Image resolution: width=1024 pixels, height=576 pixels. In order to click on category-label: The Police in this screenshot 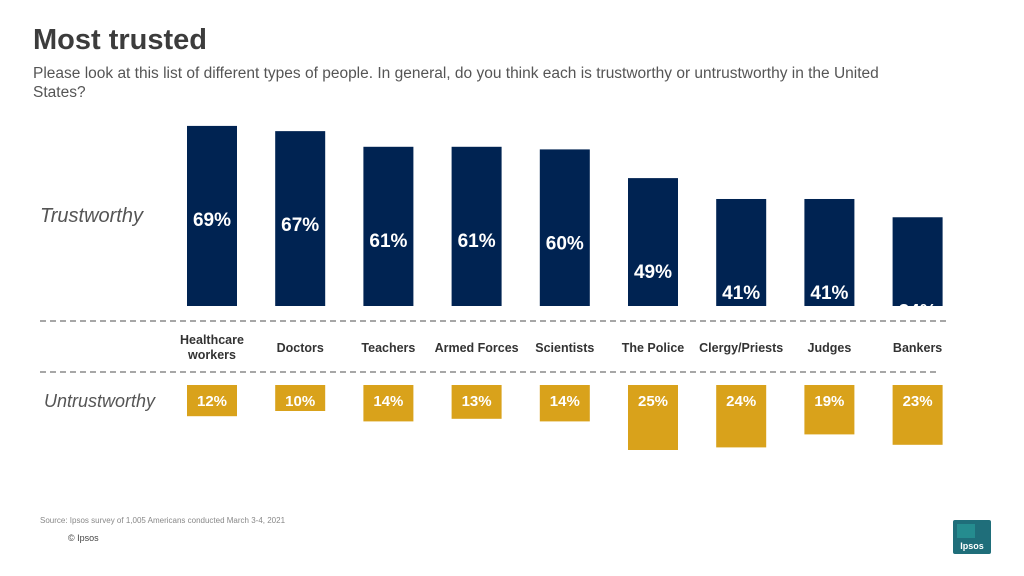, I will do `click(653, 348)`.